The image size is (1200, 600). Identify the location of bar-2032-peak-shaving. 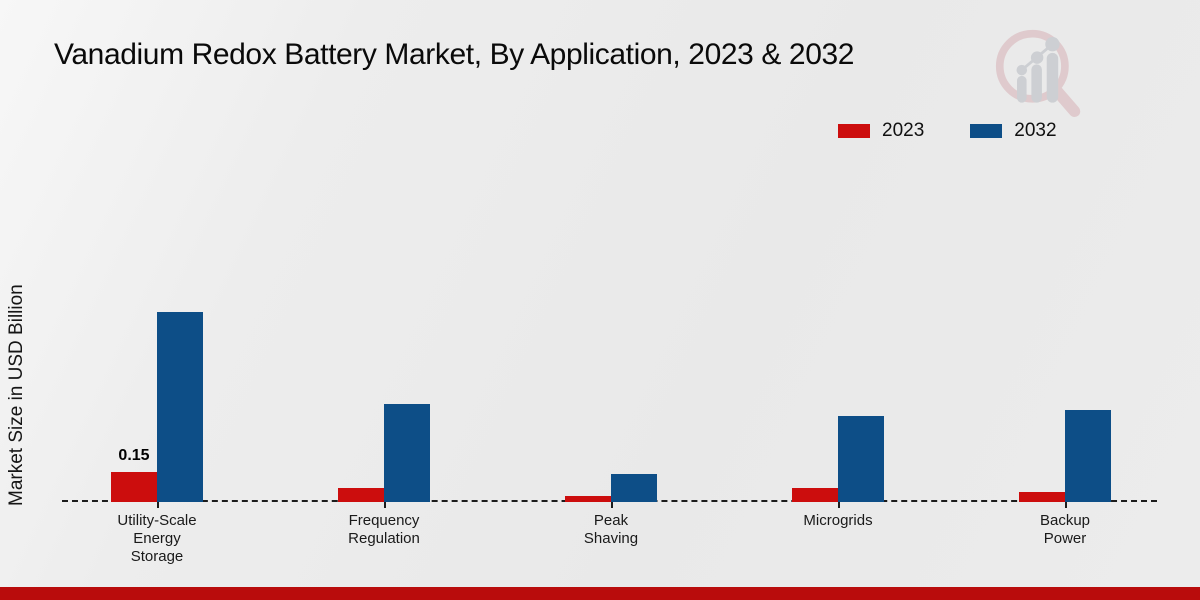
(634, 488).